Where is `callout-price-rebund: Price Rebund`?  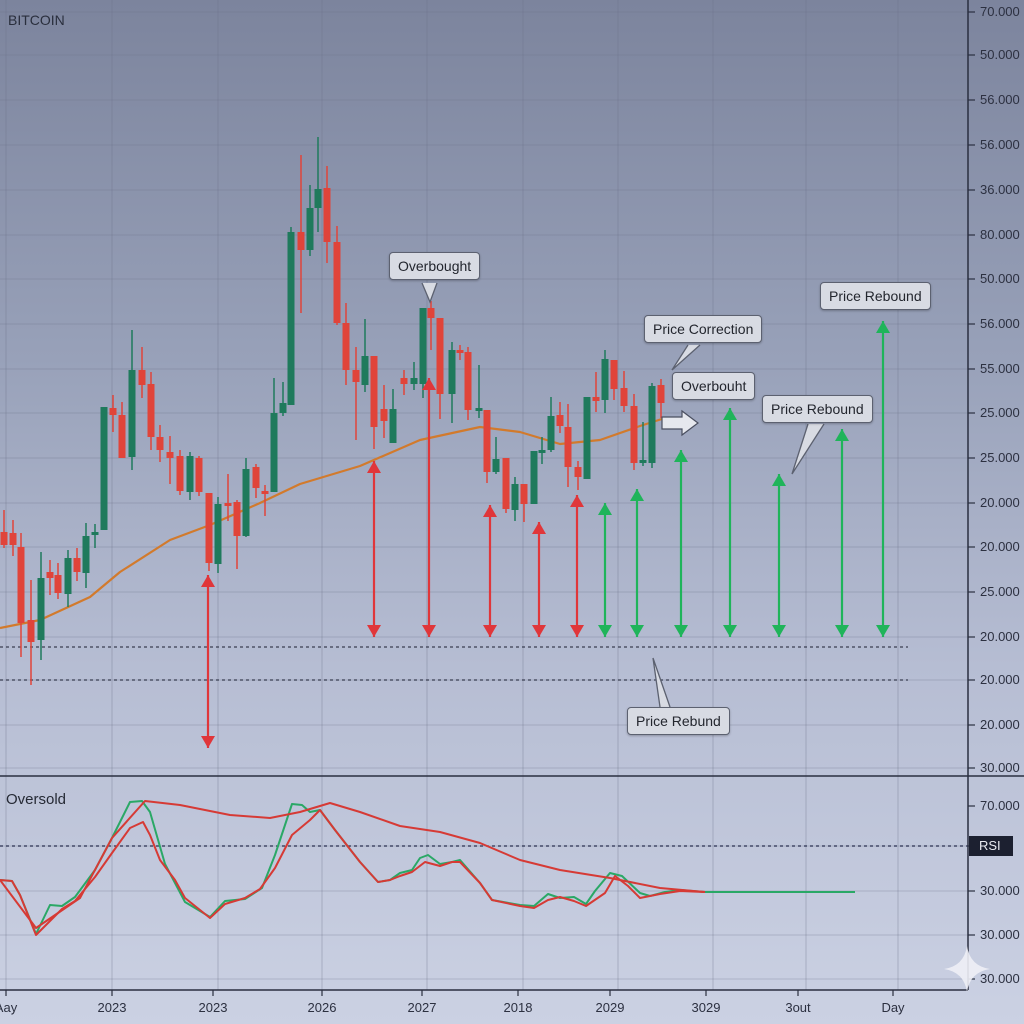
callout-price-rebund: Price Rebund is located at coordinates (678, 721).